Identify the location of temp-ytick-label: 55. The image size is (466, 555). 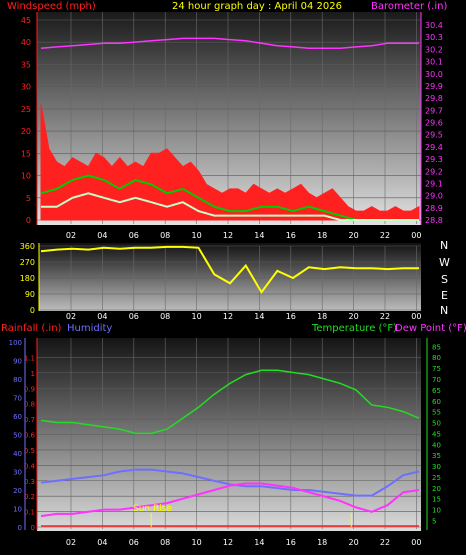
(436, 413).